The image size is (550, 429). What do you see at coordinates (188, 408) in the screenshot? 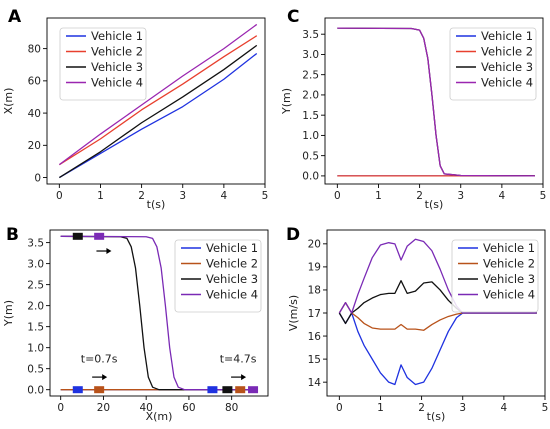
I see `x-tick-label: 60` at bounding box center [188, 408].